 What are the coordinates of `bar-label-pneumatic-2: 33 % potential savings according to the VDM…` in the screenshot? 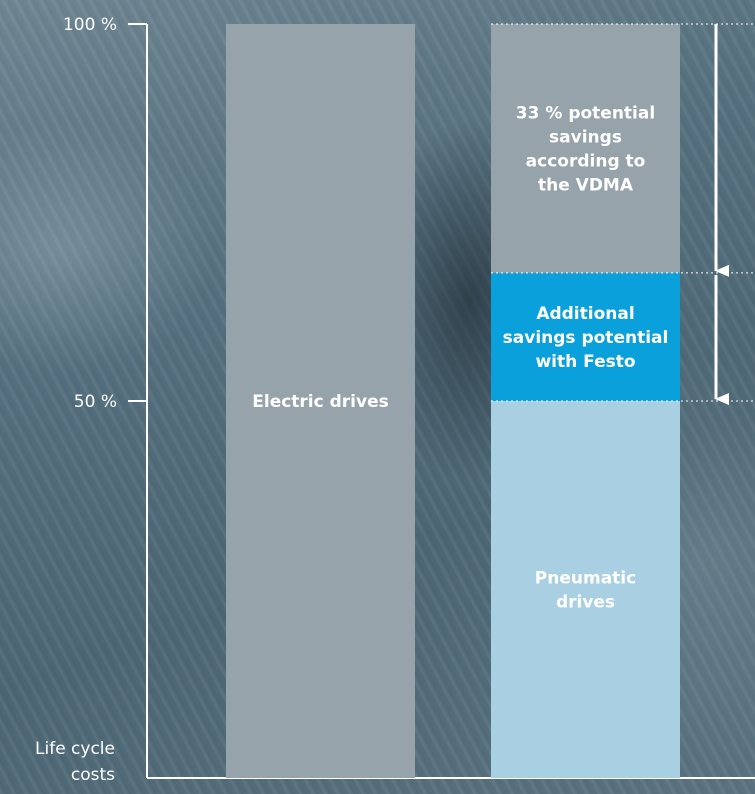 It's located at (585, 149).